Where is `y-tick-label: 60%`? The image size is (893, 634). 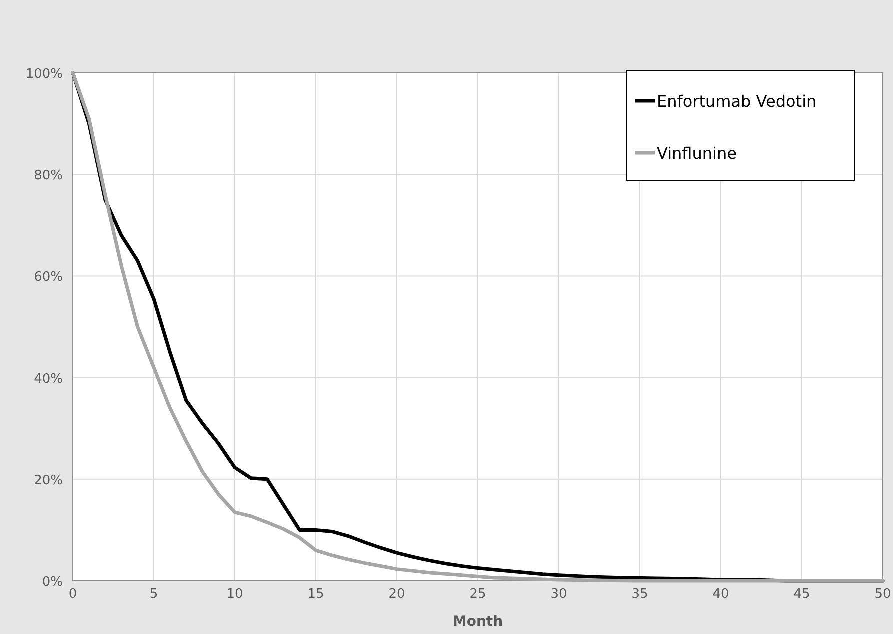 y-tick-label: 60% is located at coordinates (48, 278).